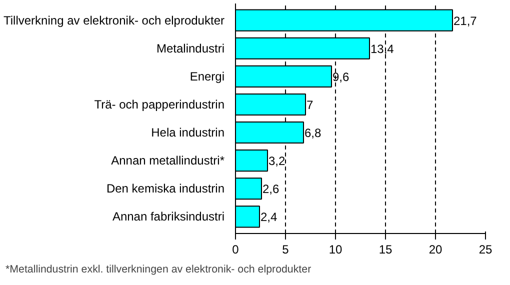 Image resolution: width=510 pixels, height=285 pixels. I want to click on data-label: 21,7, so click(466, 21).